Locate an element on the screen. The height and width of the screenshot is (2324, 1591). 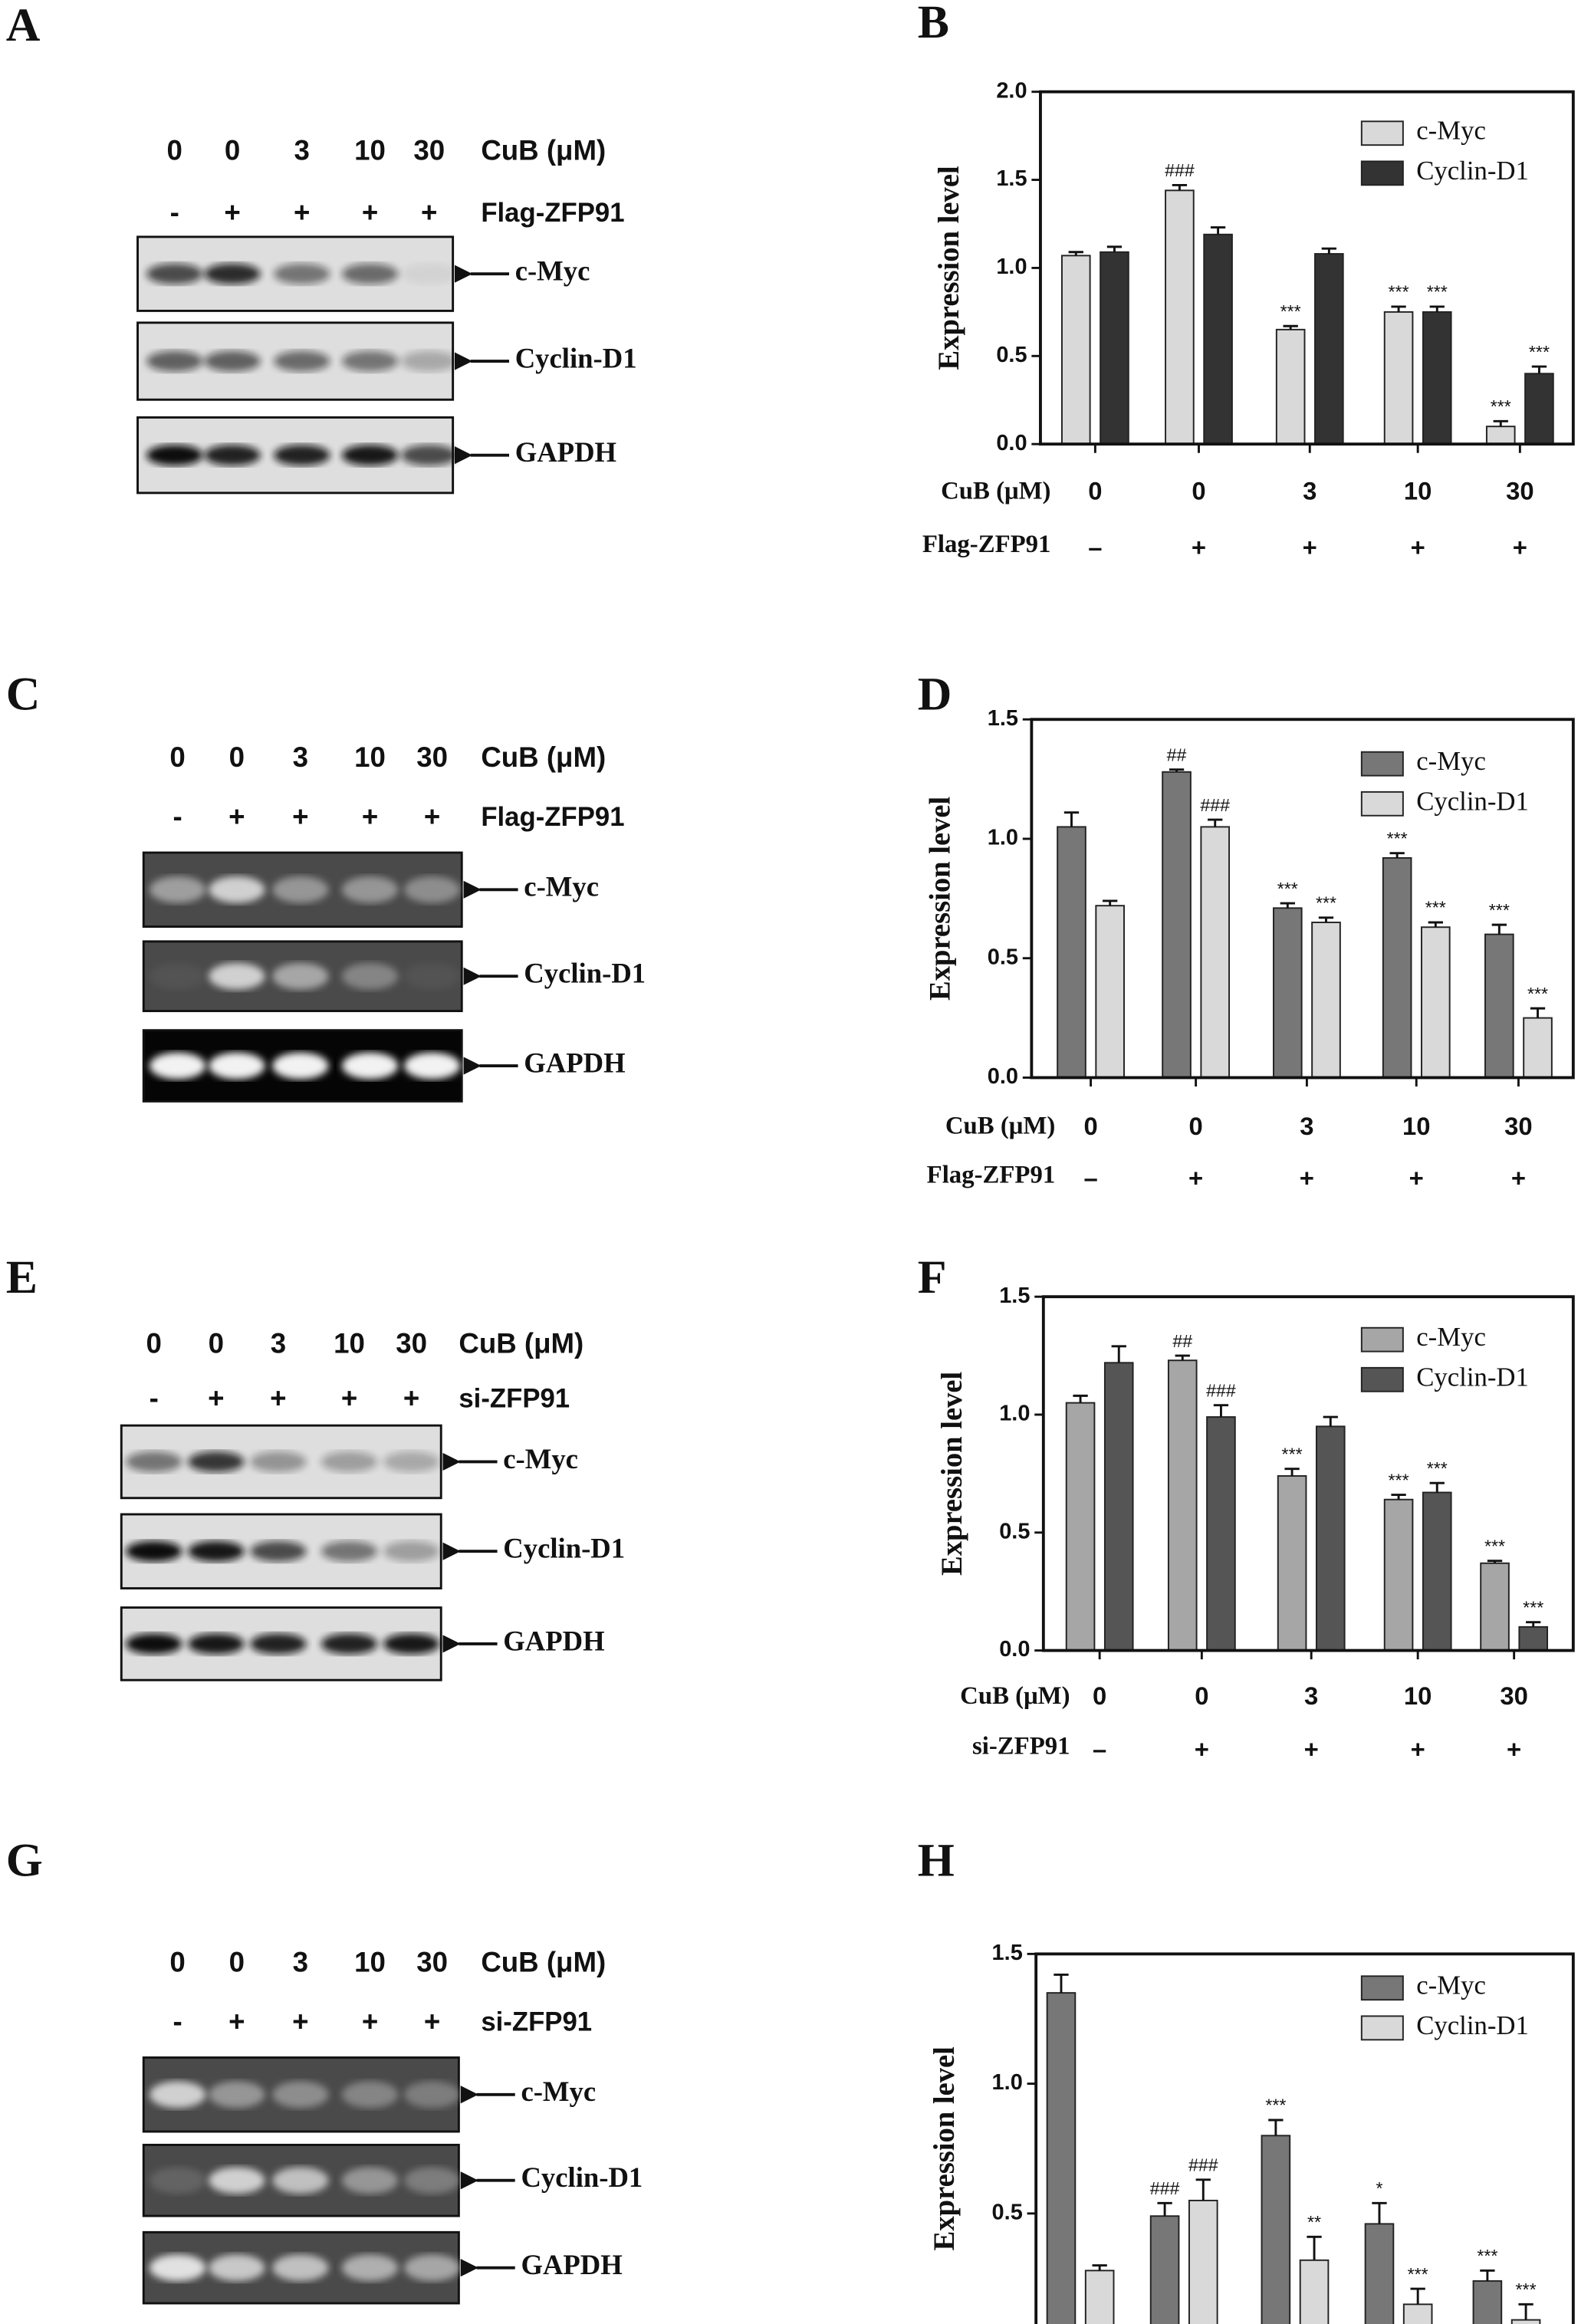
plot-frame is located at coordinates (1308, 1473).